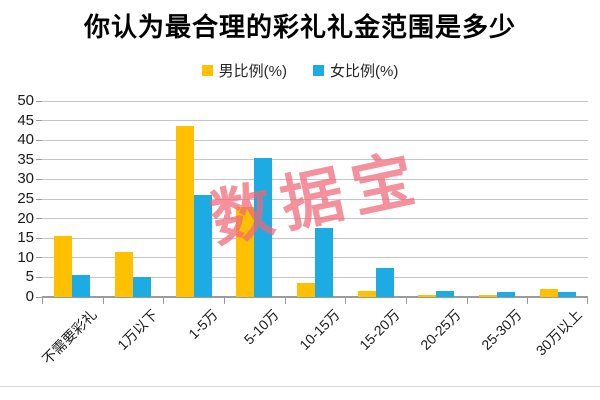 This screenshot has height=400, width=600. Describe the element at coordinates (299, 27) in the screenshot. I see `chart-title: 你认为最合理的彩礼礼金范围是多少` at that location.